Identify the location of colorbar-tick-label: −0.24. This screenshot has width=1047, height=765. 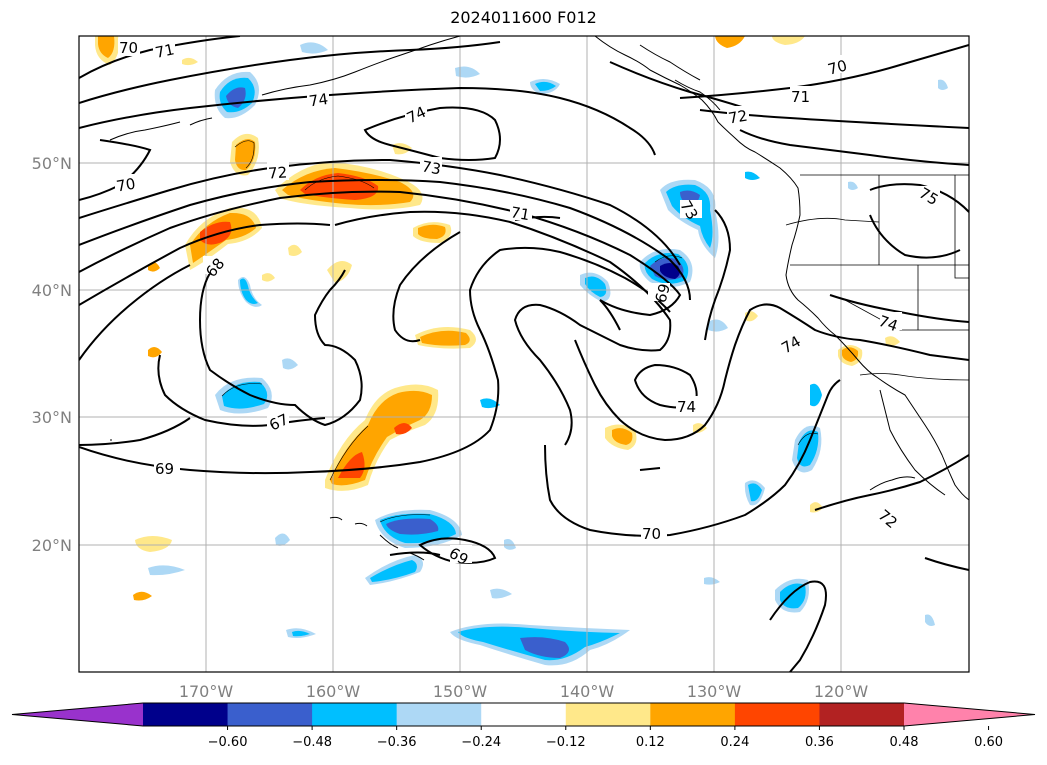
(481, 742).